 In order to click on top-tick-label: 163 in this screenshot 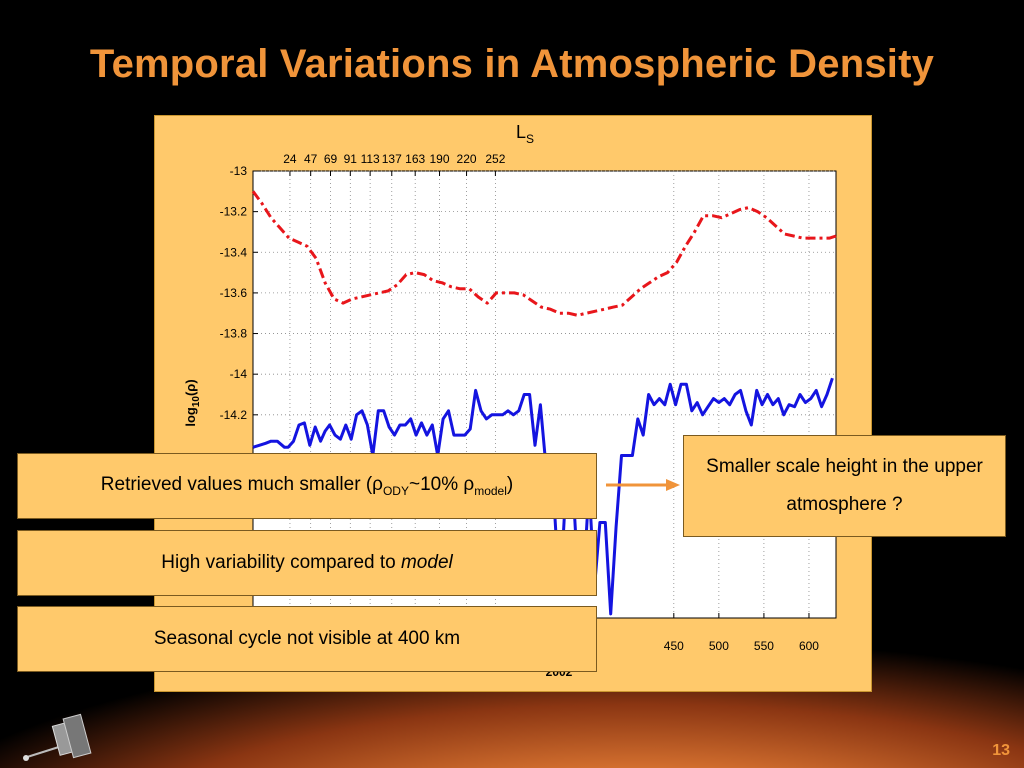, I will do `click(415, 159)`.